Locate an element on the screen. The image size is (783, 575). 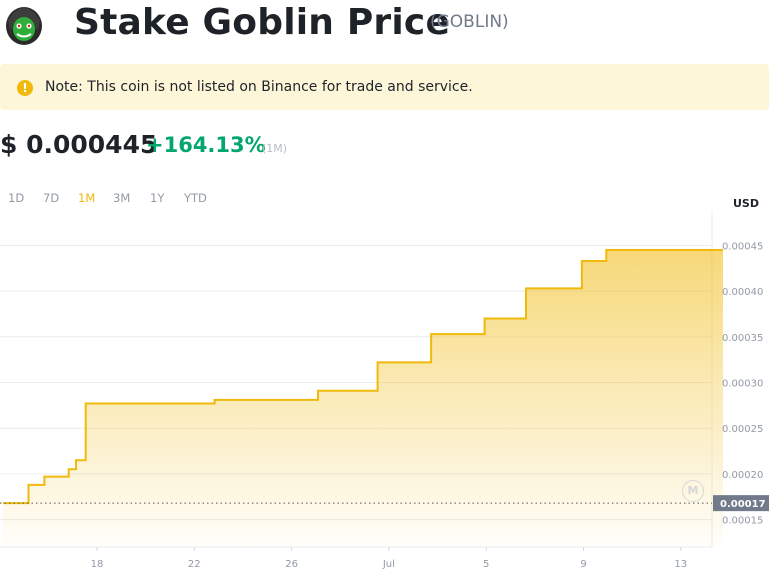
y-tick-label: 0.00045 is located at coordinates (742, 246).